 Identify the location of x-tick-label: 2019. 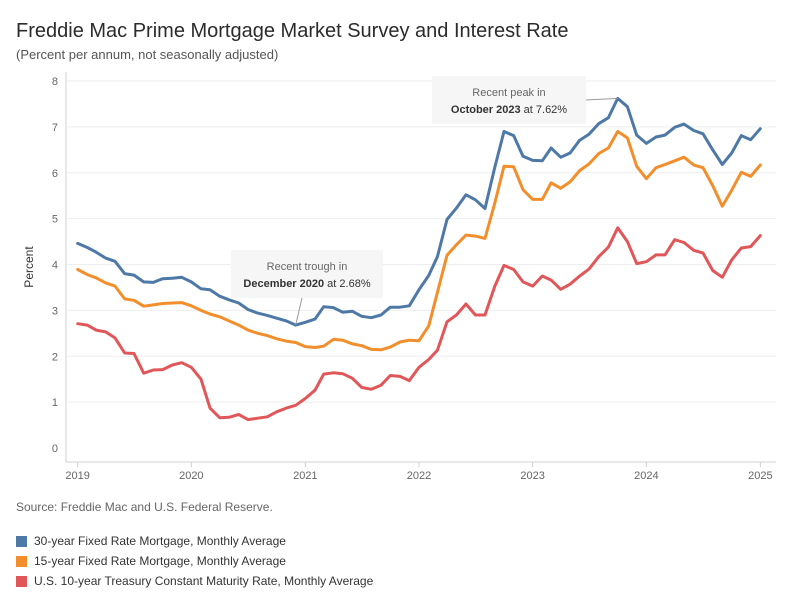
(77, 476).